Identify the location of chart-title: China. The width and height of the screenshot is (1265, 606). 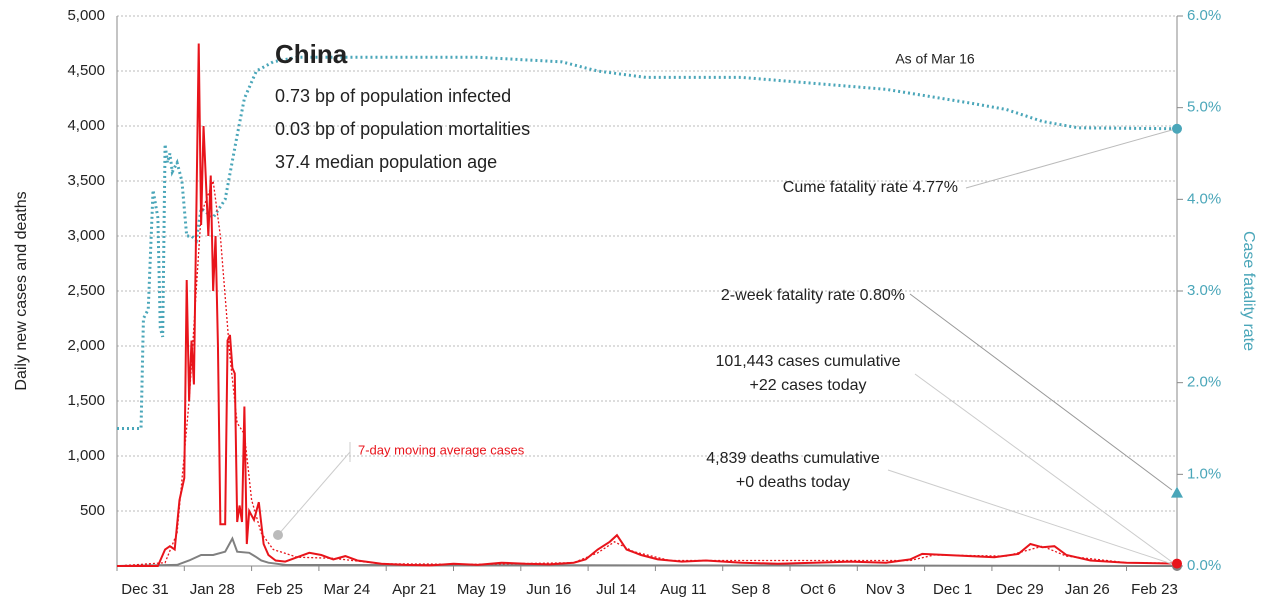
(311, 54).